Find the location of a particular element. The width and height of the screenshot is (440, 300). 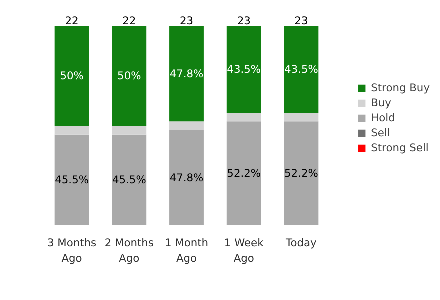

x-tick-label: 1 Week Ago is located at coordinates (244, 251).